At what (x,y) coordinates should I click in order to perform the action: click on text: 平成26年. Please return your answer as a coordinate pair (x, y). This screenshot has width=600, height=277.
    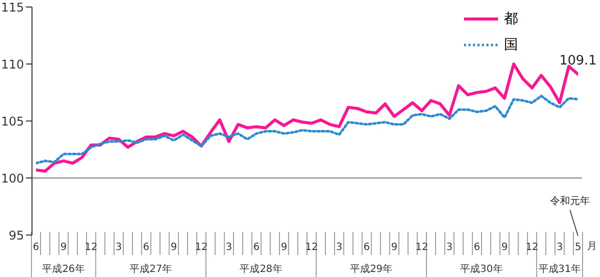
    Looking at the image, I should click on (63, 269).